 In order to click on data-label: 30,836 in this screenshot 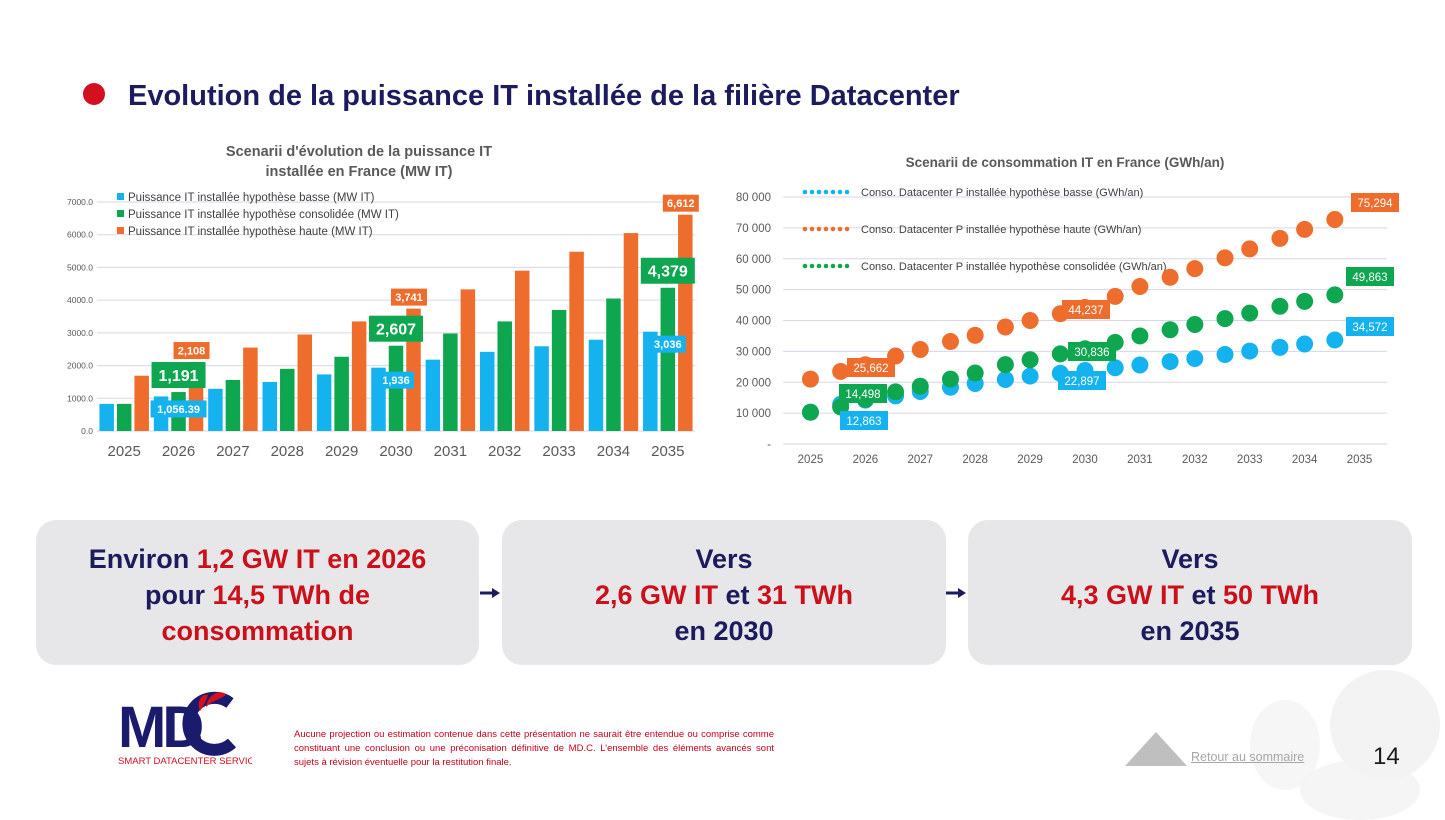, I will do `click(1091, 353)`.